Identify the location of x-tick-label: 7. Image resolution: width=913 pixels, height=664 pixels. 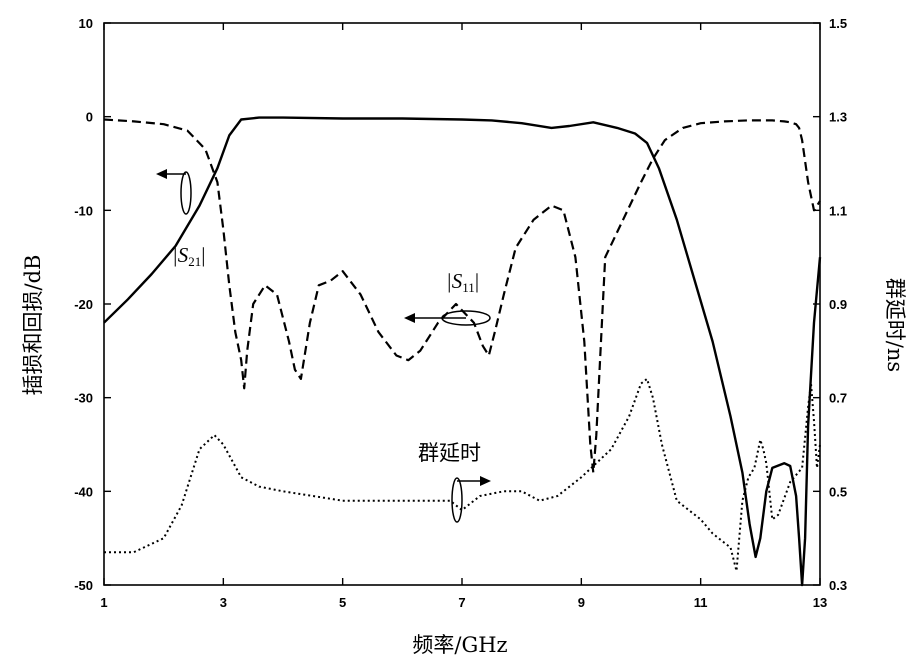
(461, 602).